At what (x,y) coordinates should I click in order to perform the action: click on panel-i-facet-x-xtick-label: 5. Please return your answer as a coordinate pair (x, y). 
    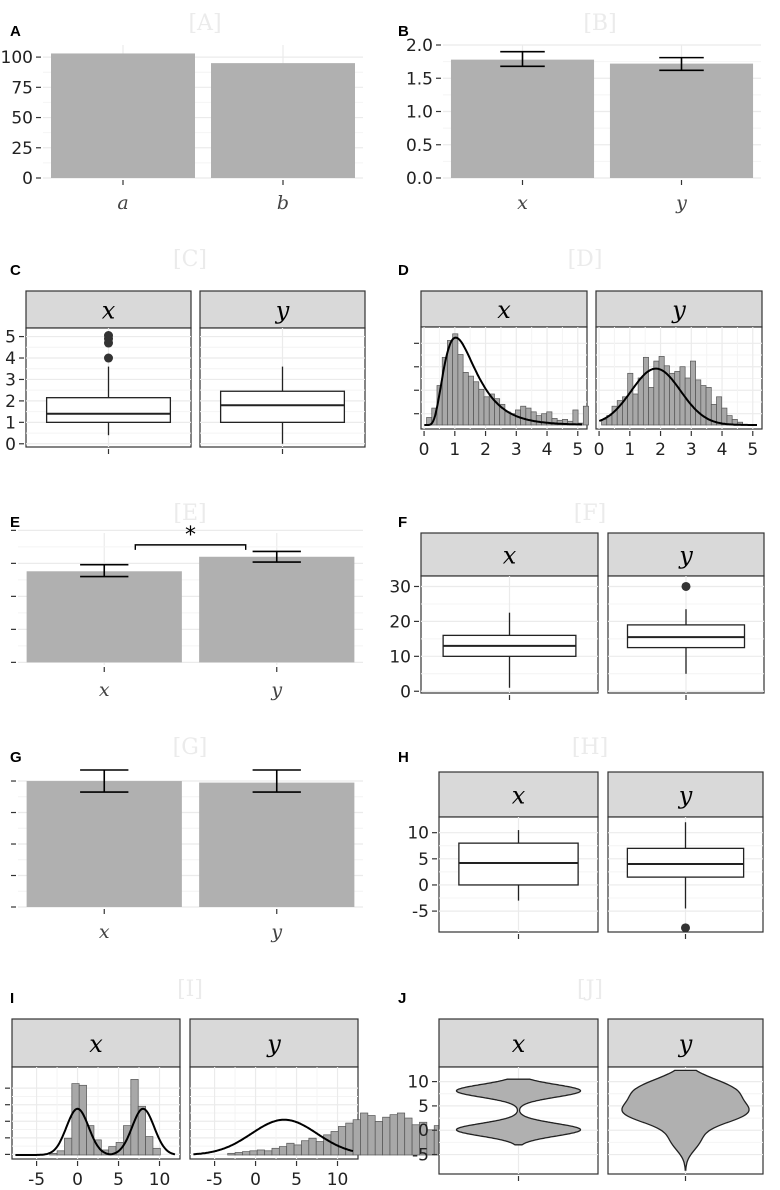
    Looking at the image, I should click on (118, 1180).